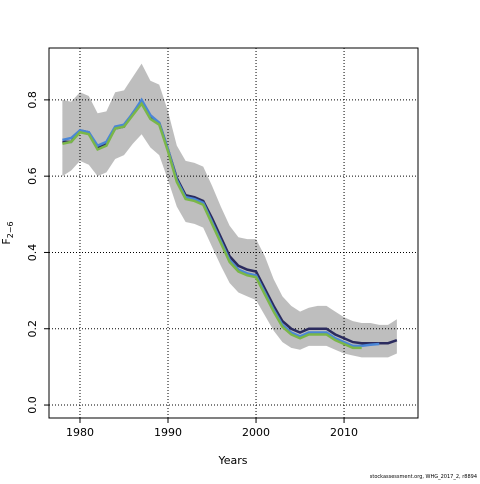 The height and width of the screenshot is (484, 480). I want to click on footnote: stockassessment.org, WHG_2017_2, r8894, so click(423, 477).